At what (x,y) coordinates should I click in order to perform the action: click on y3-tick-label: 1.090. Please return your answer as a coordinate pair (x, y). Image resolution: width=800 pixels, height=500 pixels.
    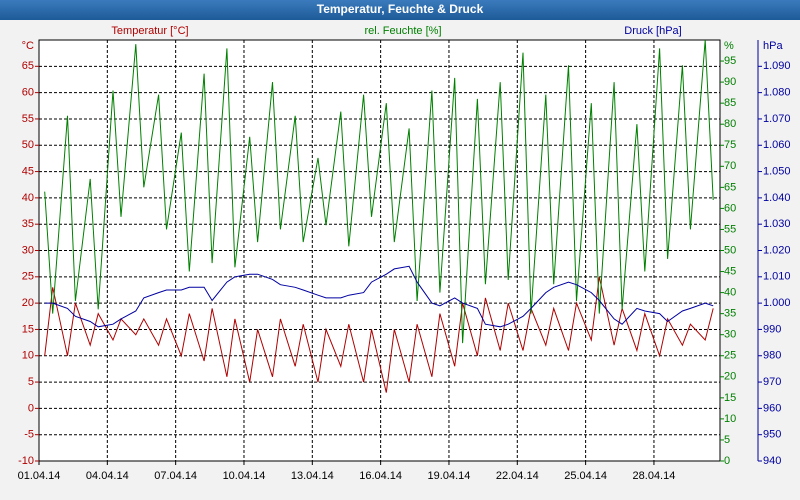
    Looking at the image, I should click on (777, 66).